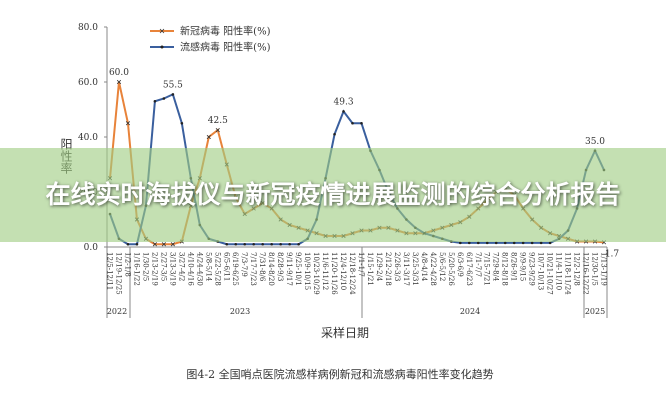 The width and height of the screenshot is (666, 400). Describe the element at coordinates (496, 267) in the screenshot. I see `x-tick-label: 7/29-8/4` at that location.